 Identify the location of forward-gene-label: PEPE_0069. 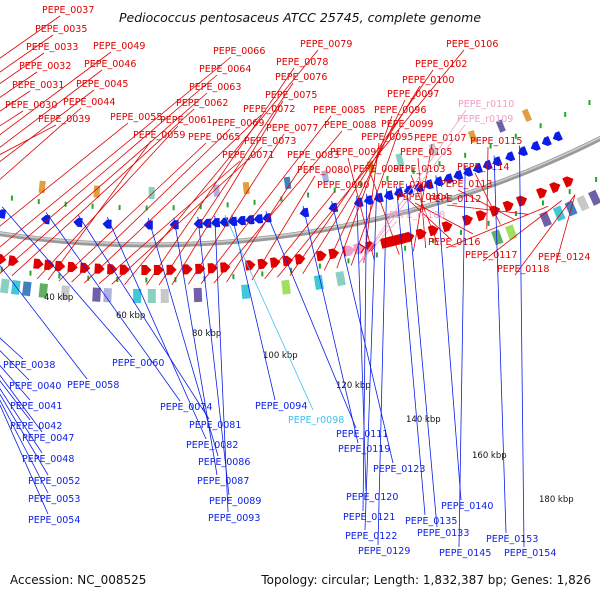
(238, 123).